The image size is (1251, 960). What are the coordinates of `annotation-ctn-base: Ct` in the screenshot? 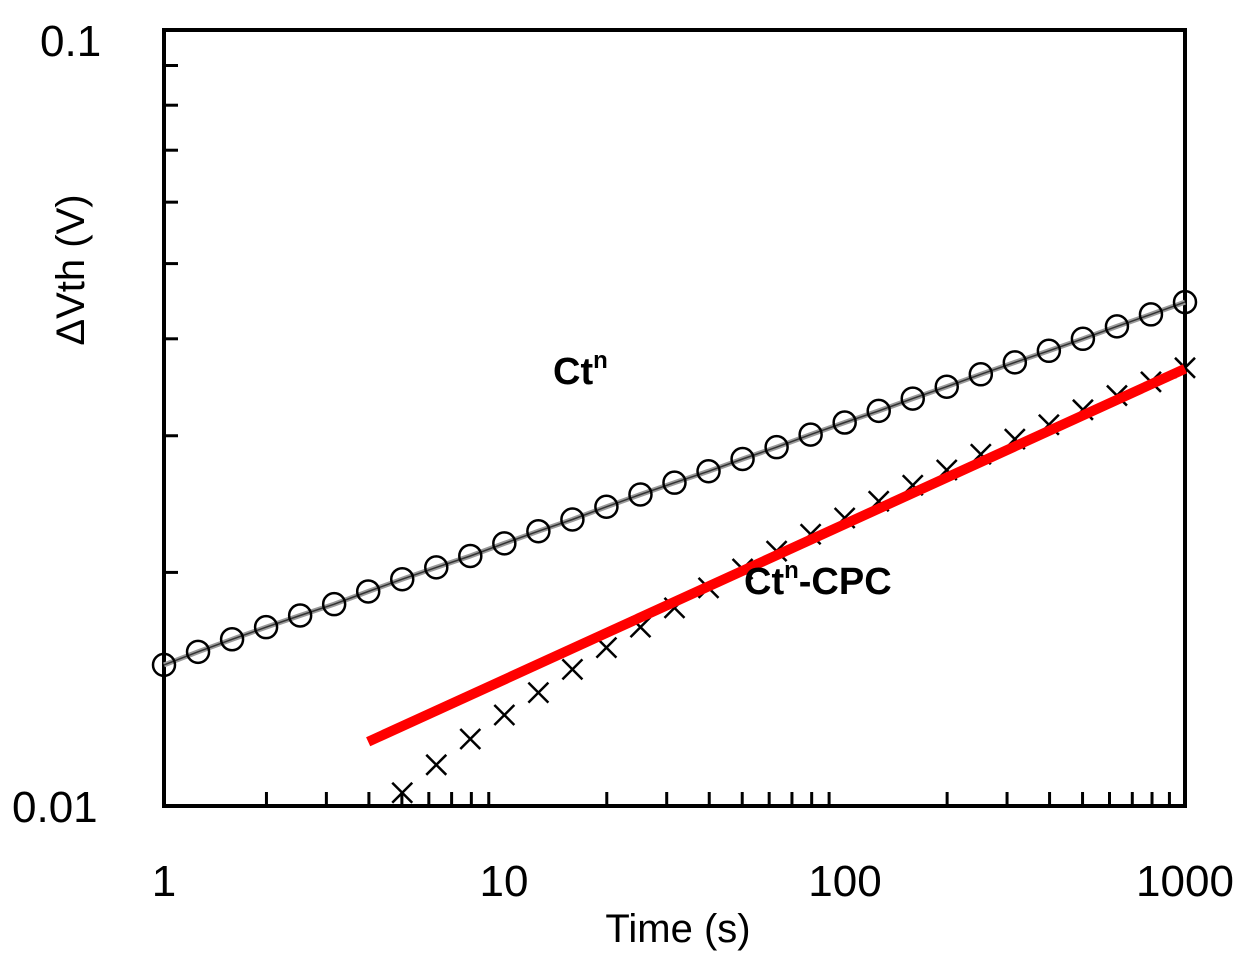 It's located at (573, 372).